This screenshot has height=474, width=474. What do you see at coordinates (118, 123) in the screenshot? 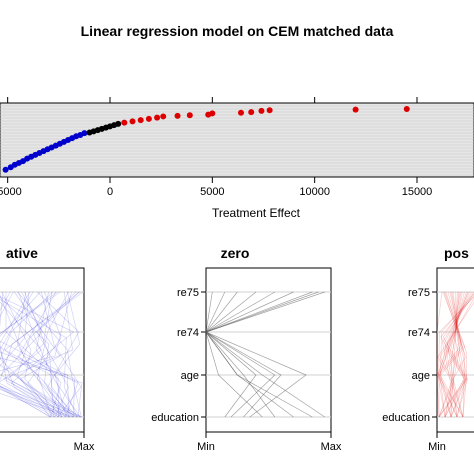
I see `scatter-point-zero` at bounding box center [118, 123].